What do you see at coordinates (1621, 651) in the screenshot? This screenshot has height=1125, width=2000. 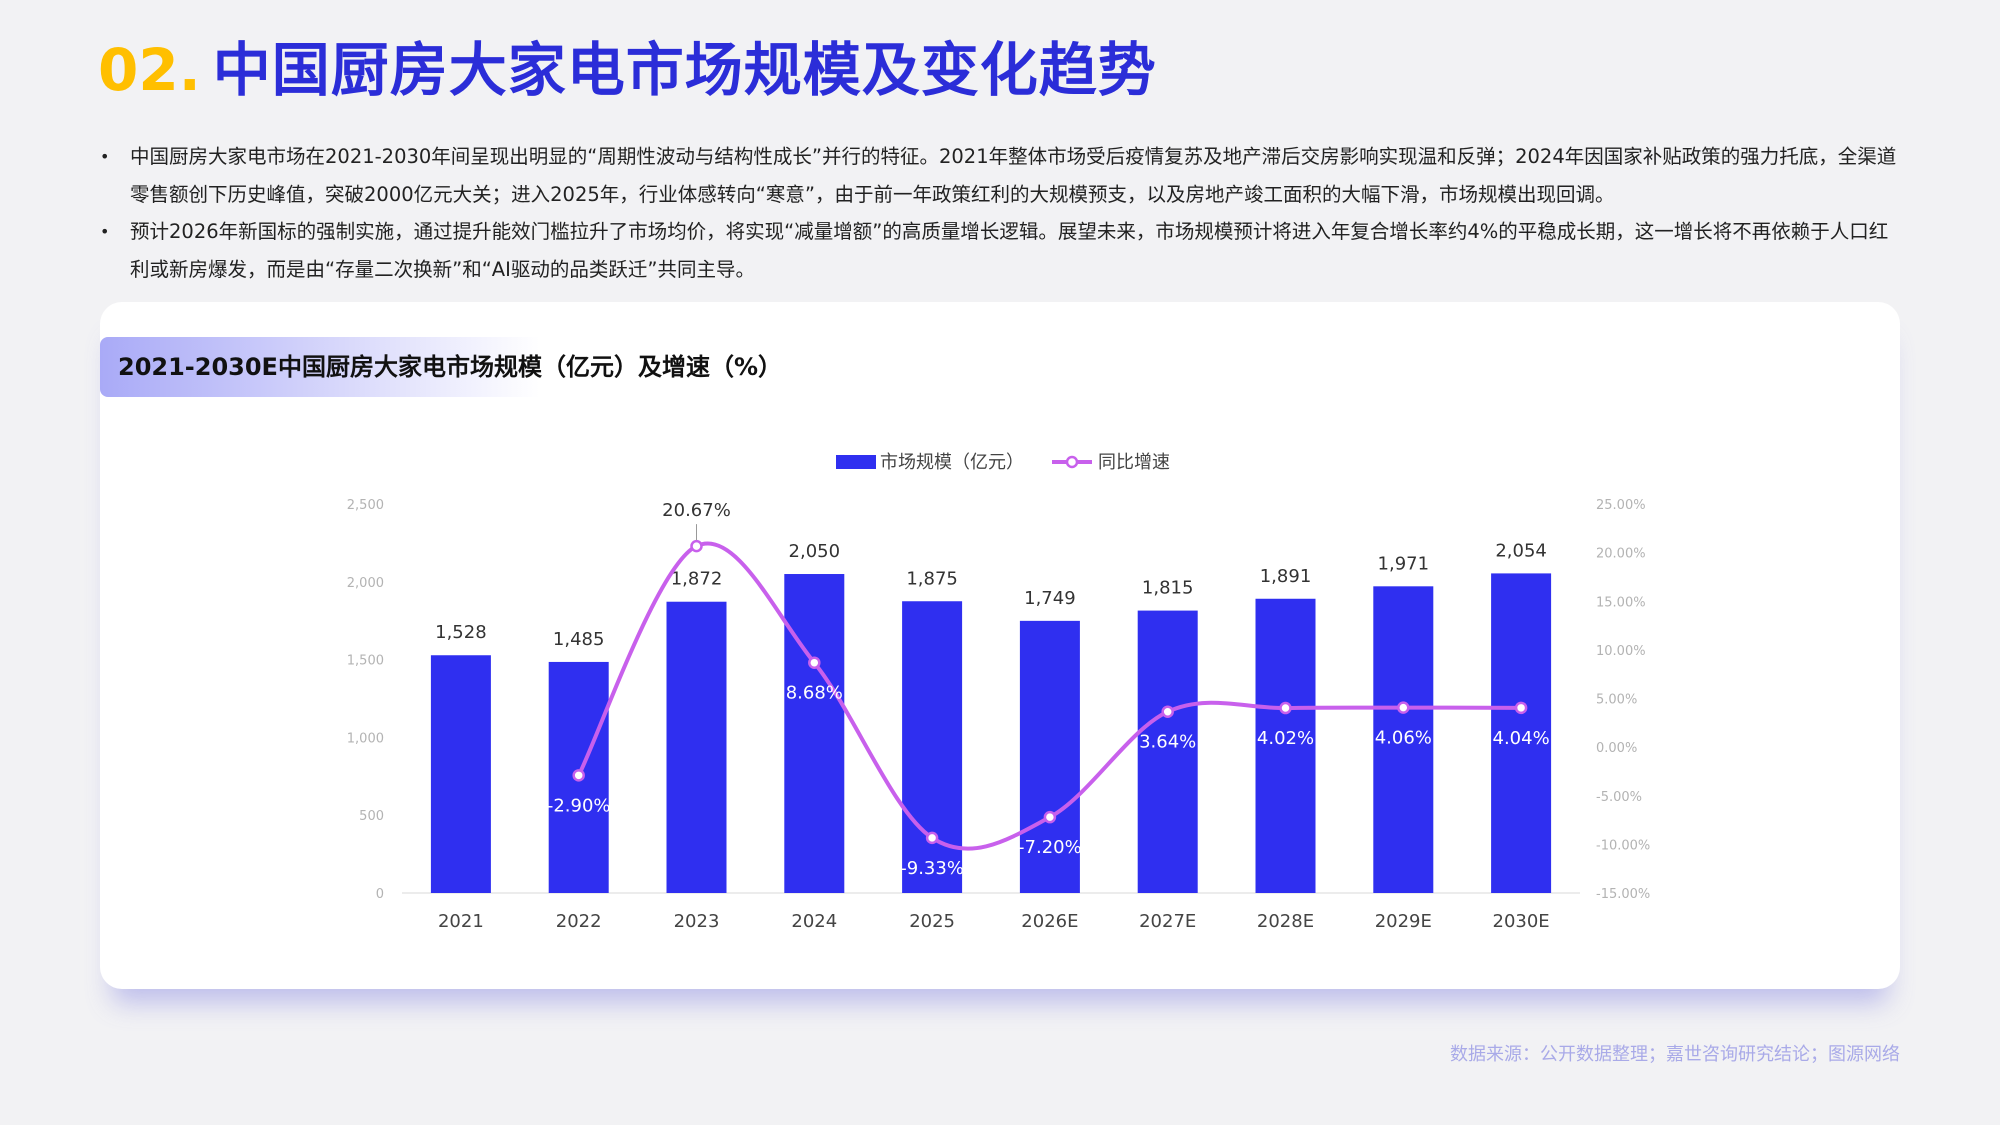 I see `y-right-tick-label: 10.00%` at bounding box center [1621, 651].